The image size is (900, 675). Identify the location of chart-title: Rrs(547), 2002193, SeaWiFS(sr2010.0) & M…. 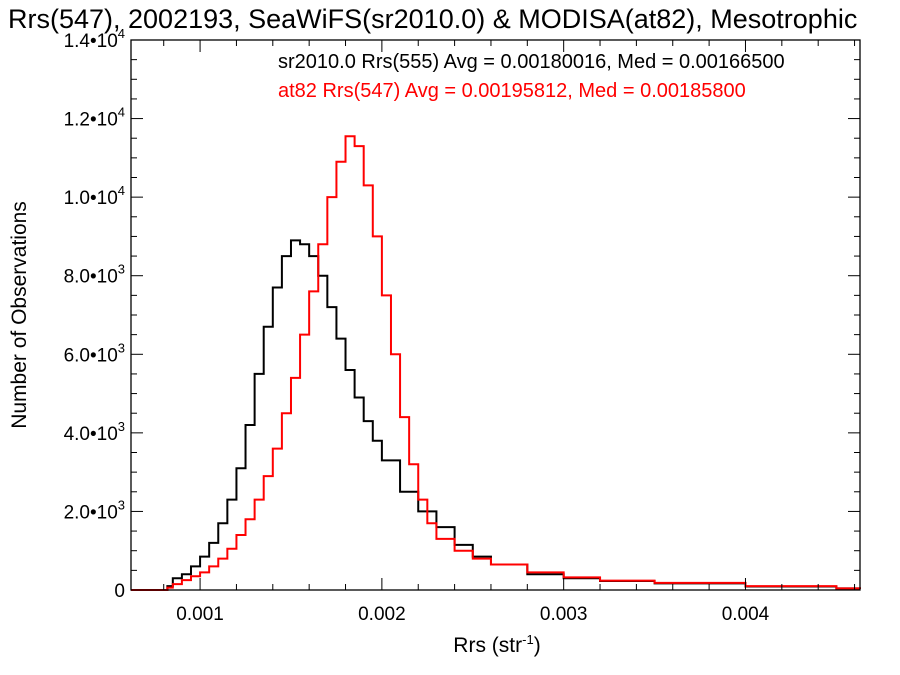
(432, 19).